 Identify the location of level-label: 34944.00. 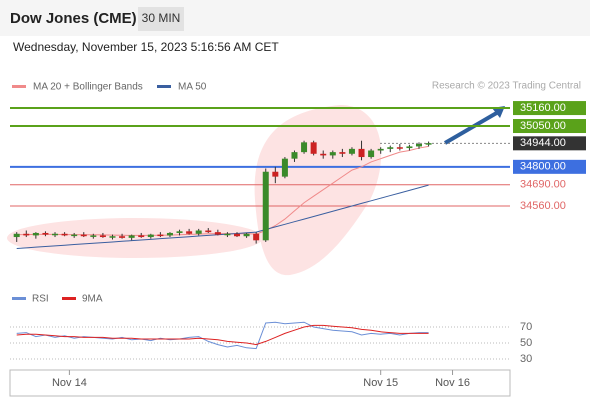
(543, 143).